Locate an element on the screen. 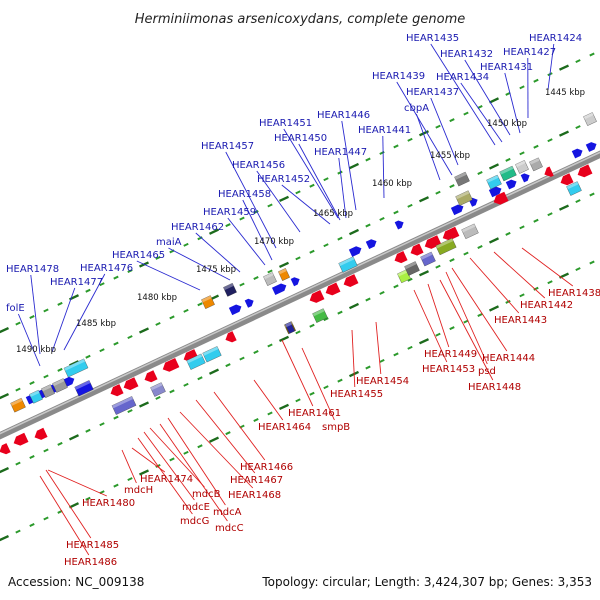 The width and height of the screenshot is (600, 600). gene-label-reverse: HEAR1444 is located at coordinates (508, 358).